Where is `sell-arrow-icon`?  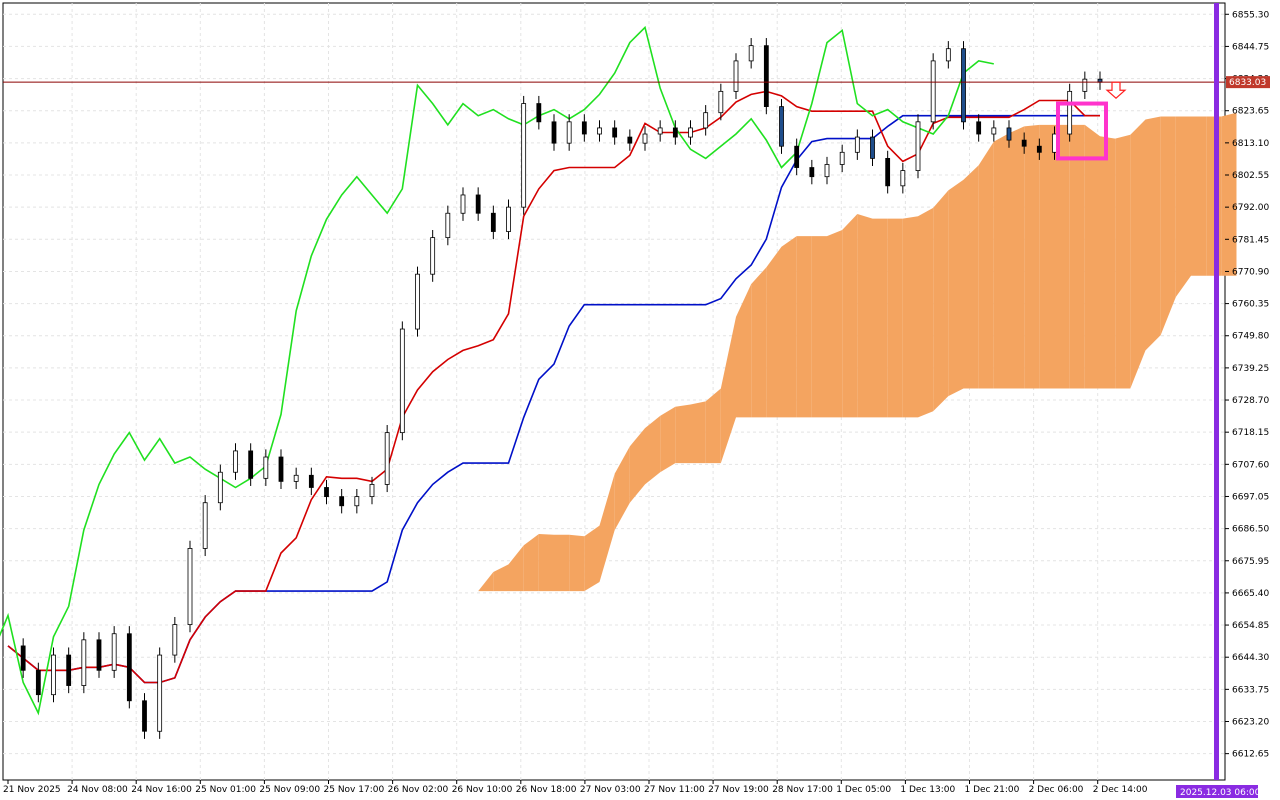 sell-arrow-icon is located at coordinates (1116, 90).